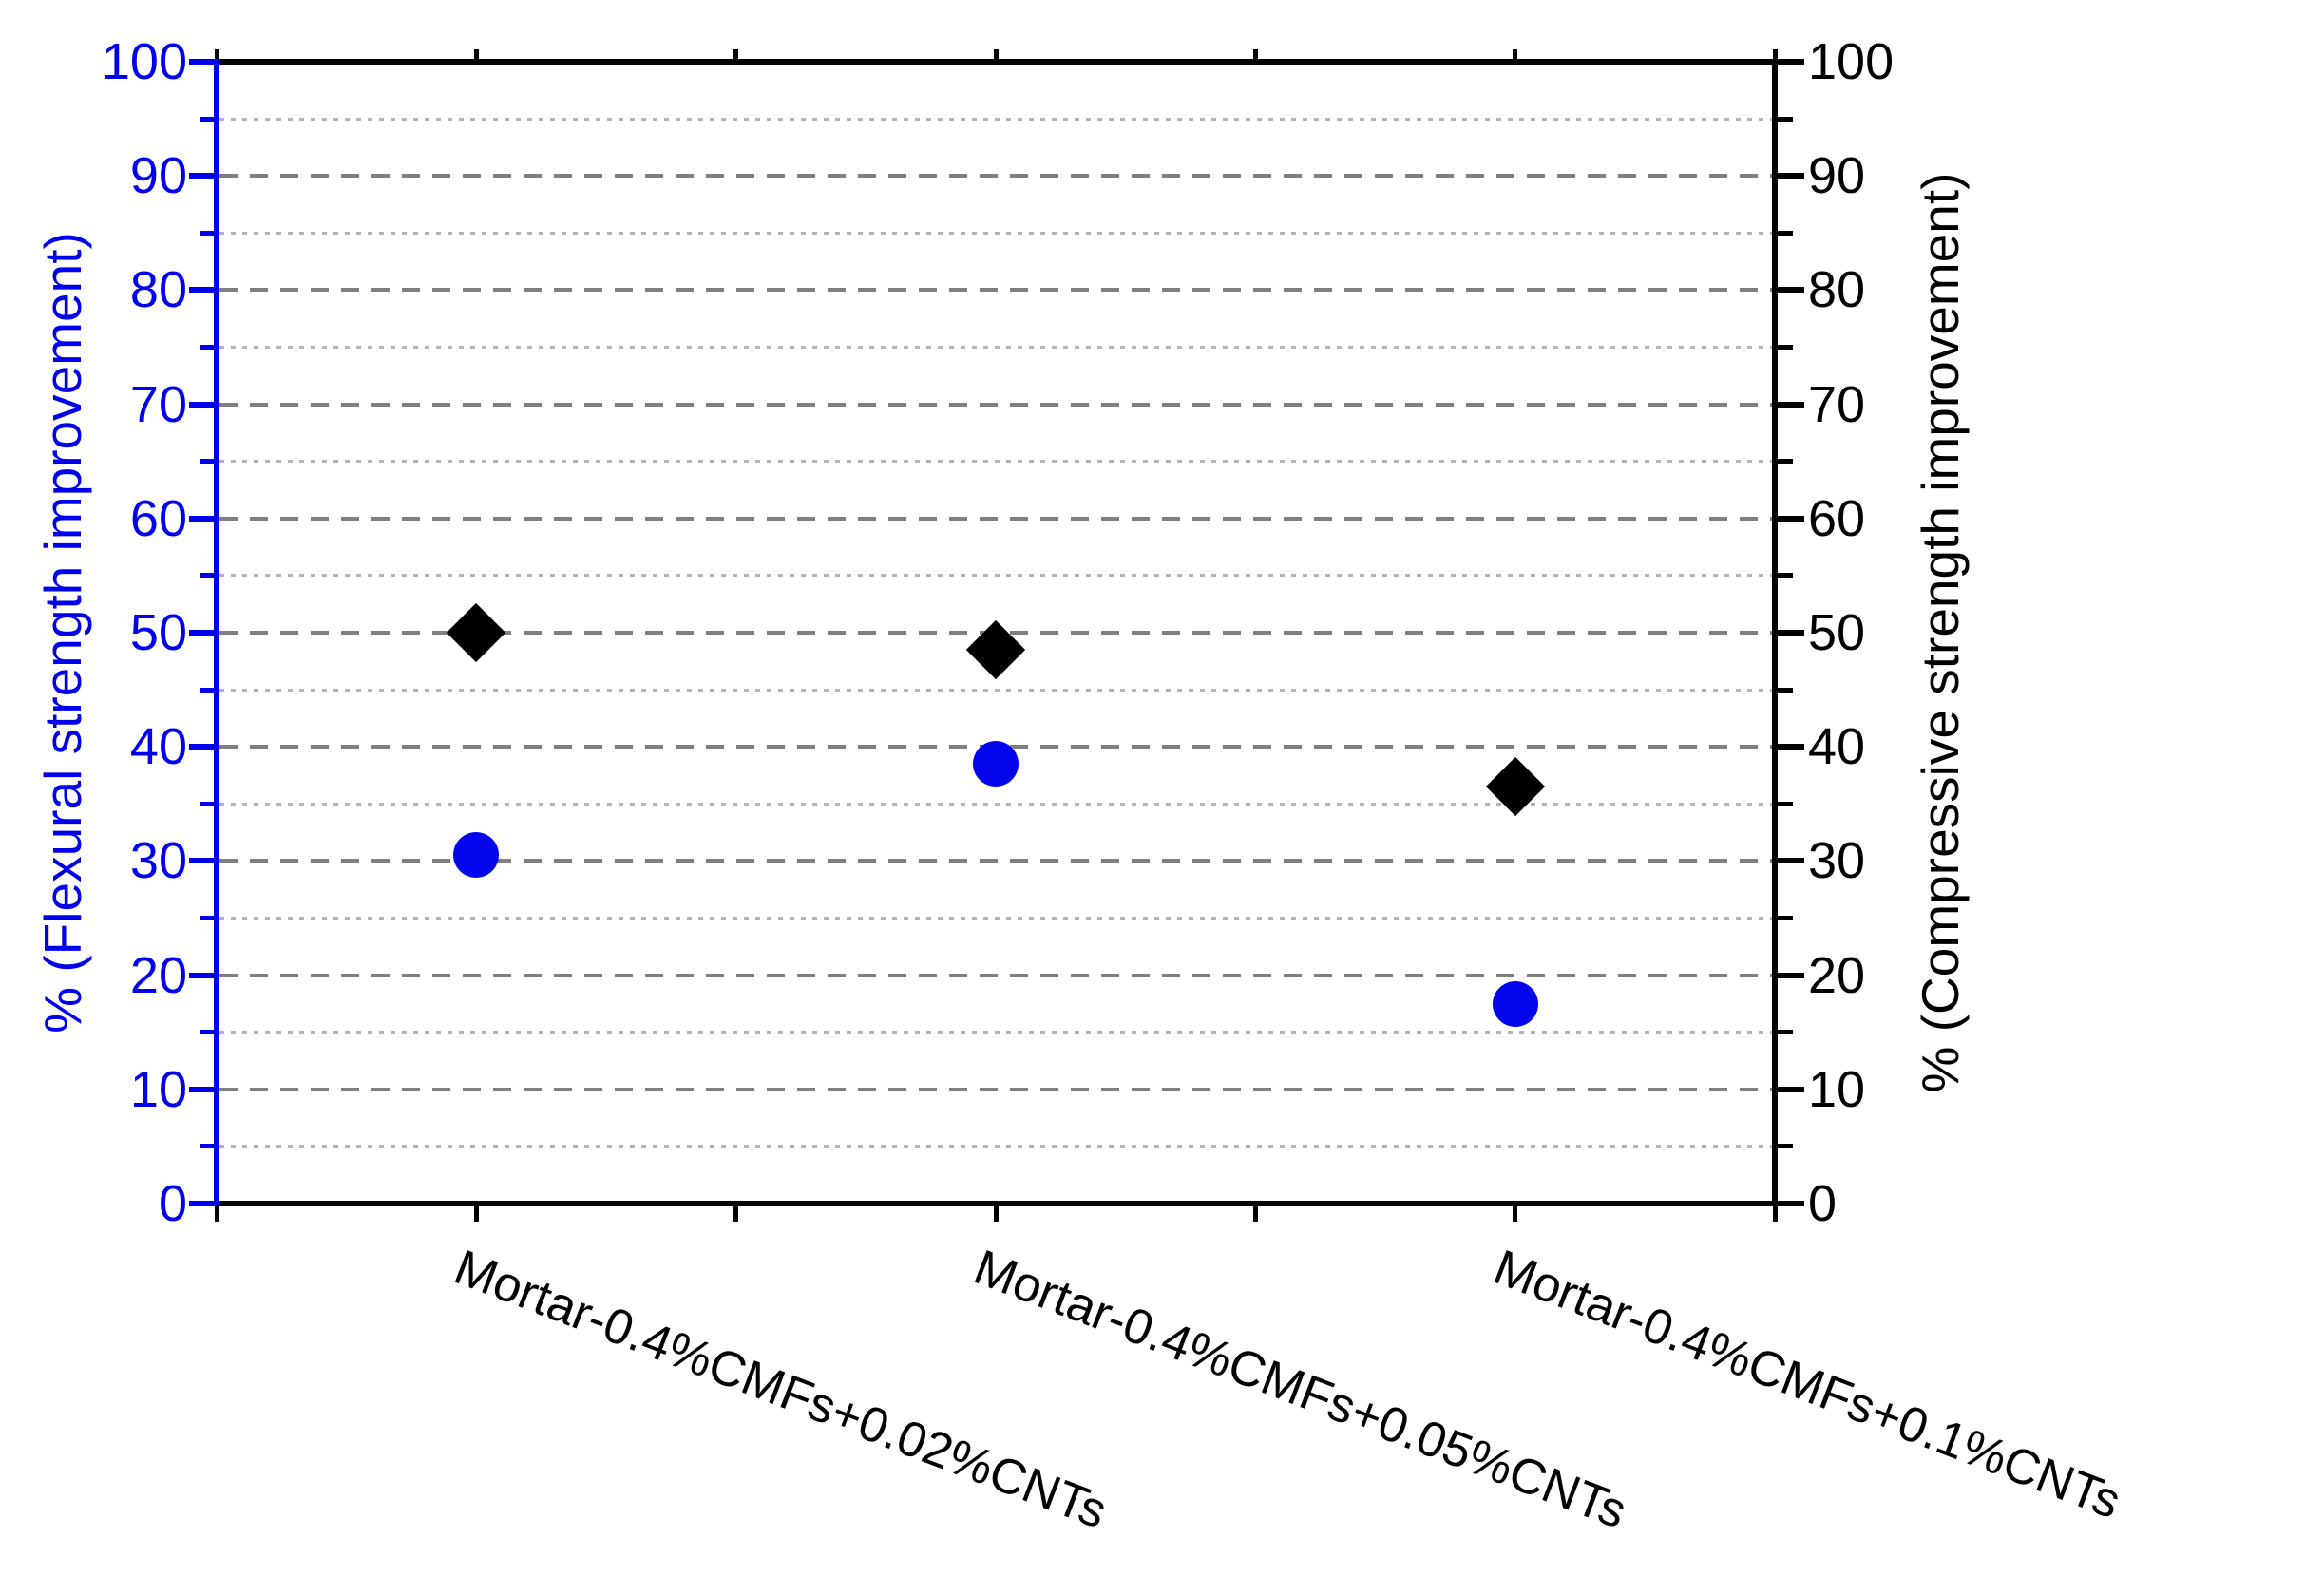 This screenshot has height=1575, width=2324. Describe the element at coordinates (1823, 1203) in the screenshot. I see `right-axis-tick-label: 0` at that location.